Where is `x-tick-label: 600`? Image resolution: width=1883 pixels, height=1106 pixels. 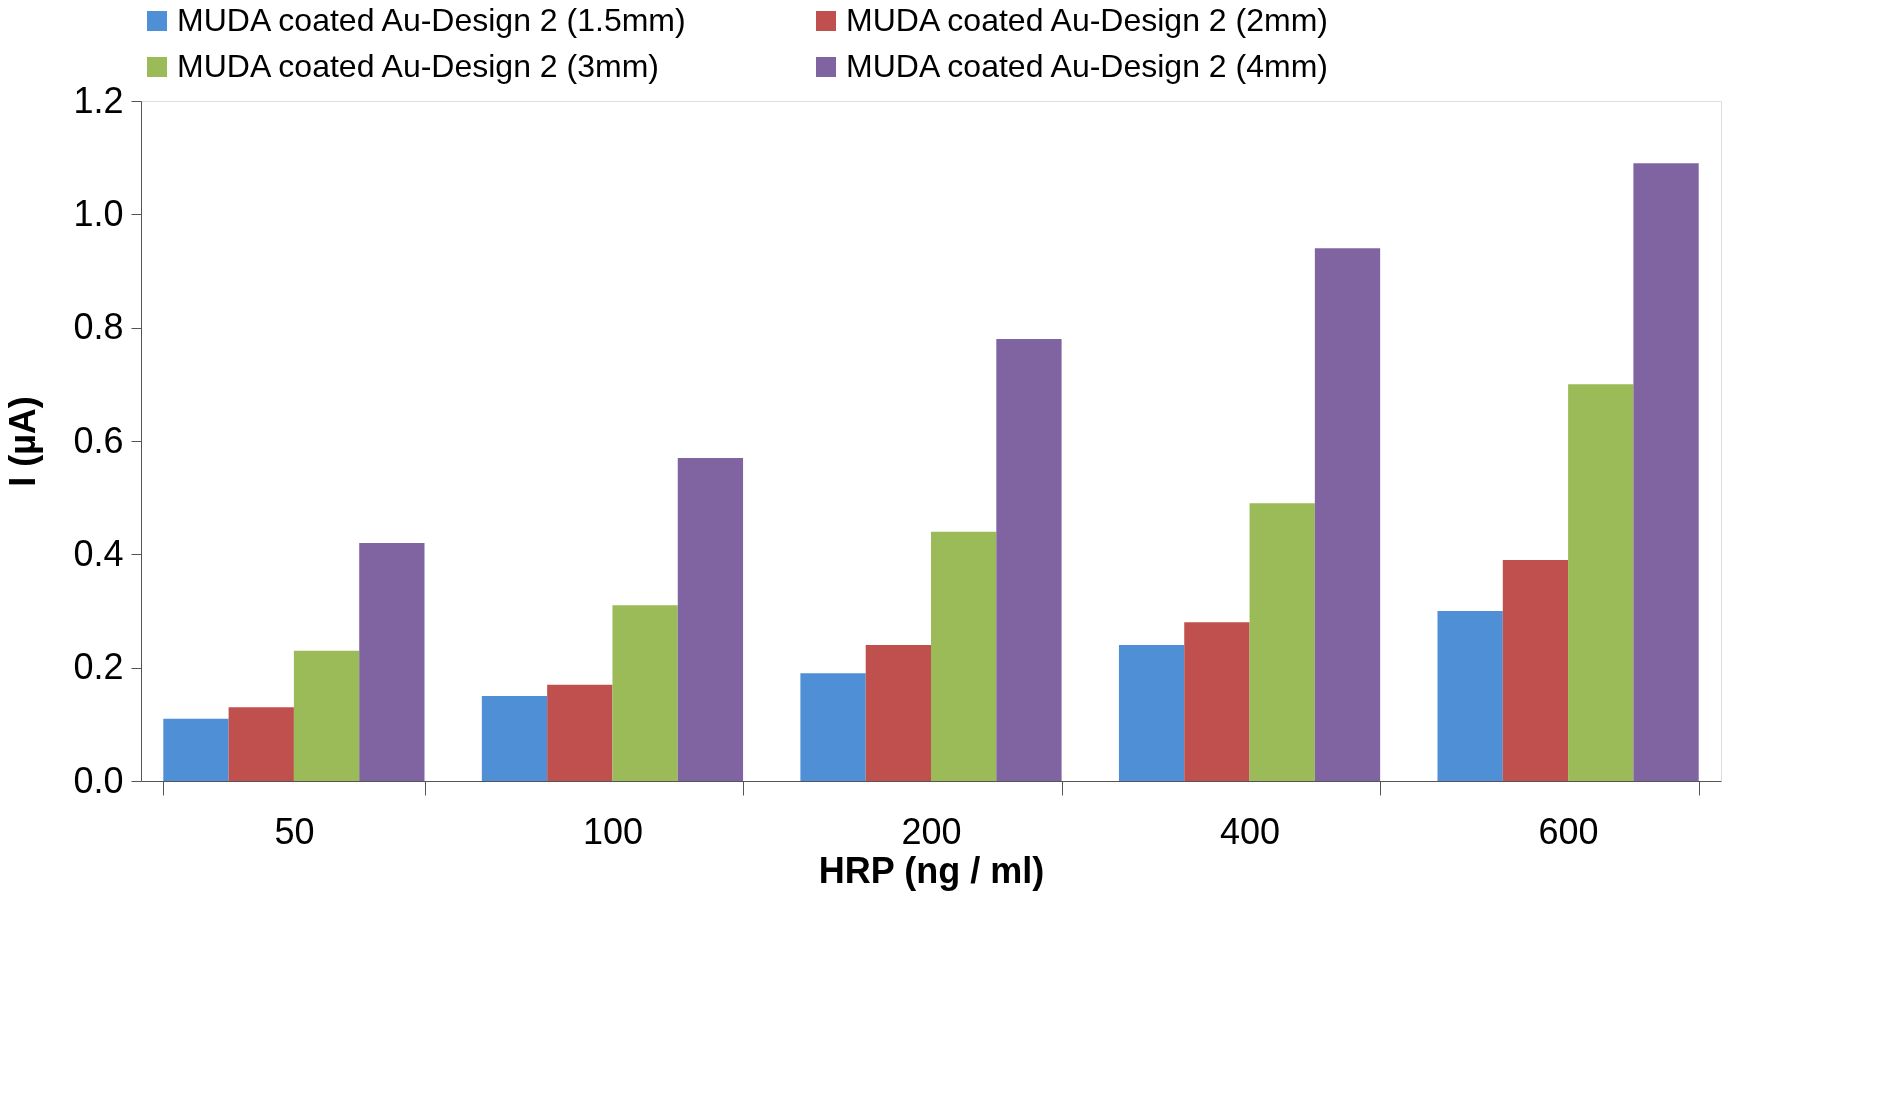 x-tick-label: 600 is located at coordinates (1568, 831).